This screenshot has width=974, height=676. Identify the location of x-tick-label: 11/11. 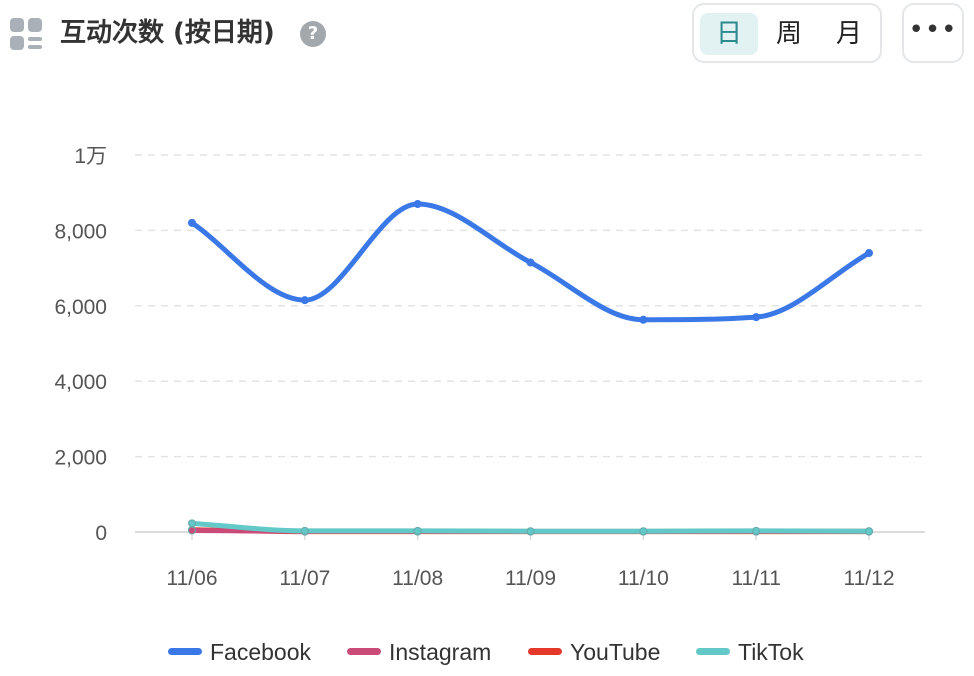
(755, 578).